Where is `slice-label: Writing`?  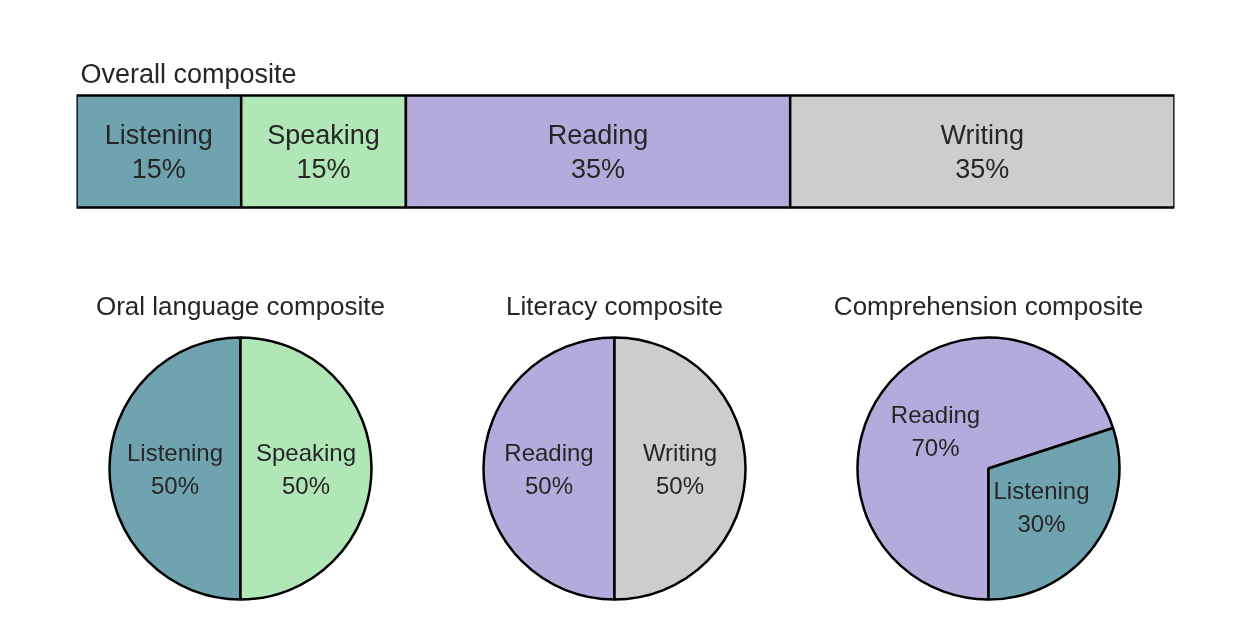
slice-label: Writing is located at coordinates (680, 452).